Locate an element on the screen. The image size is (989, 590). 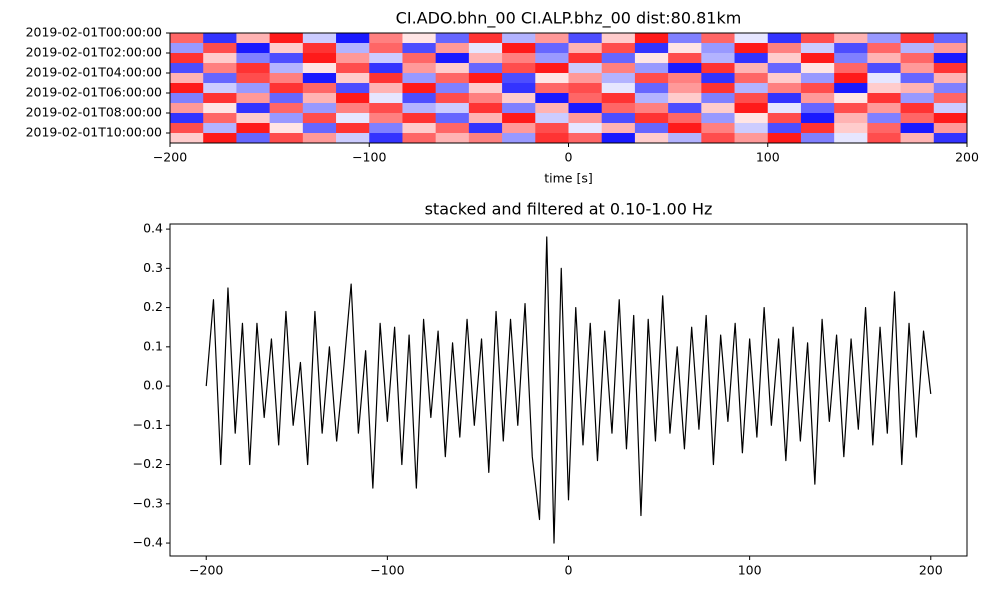
y-tick-label: 0.0 is located at coordinates (153, 385).